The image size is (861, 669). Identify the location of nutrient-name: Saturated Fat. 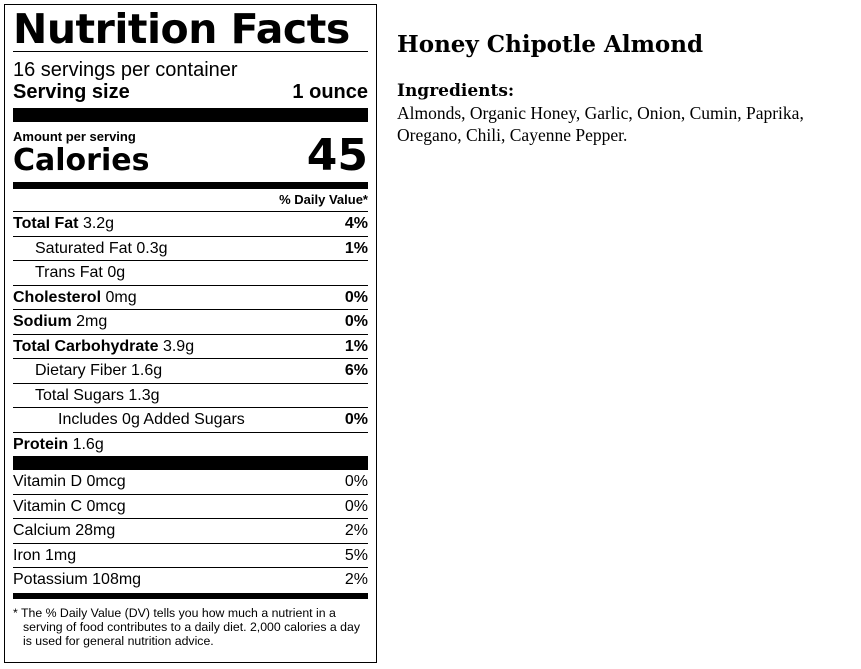
(83, 248).